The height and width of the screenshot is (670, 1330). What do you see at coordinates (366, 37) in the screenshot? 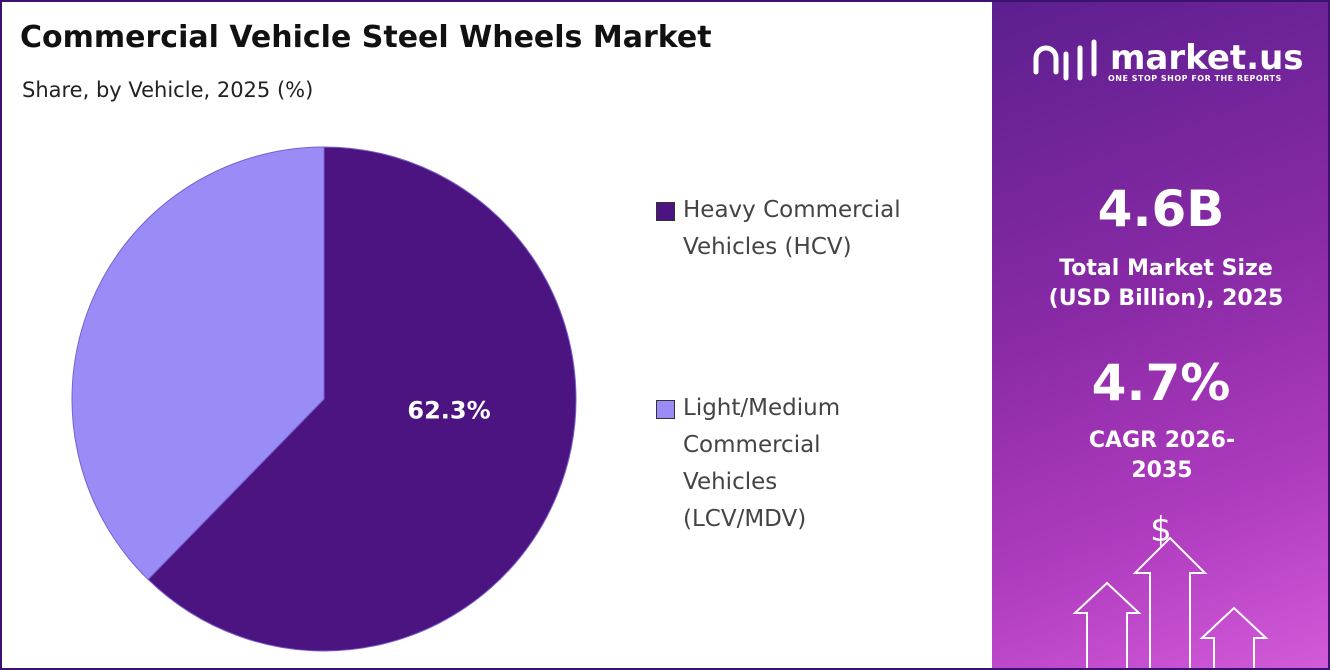
I see `chart-title: Commercial Vehicle Steel Wheels Market` at bounding box center [366, 37].